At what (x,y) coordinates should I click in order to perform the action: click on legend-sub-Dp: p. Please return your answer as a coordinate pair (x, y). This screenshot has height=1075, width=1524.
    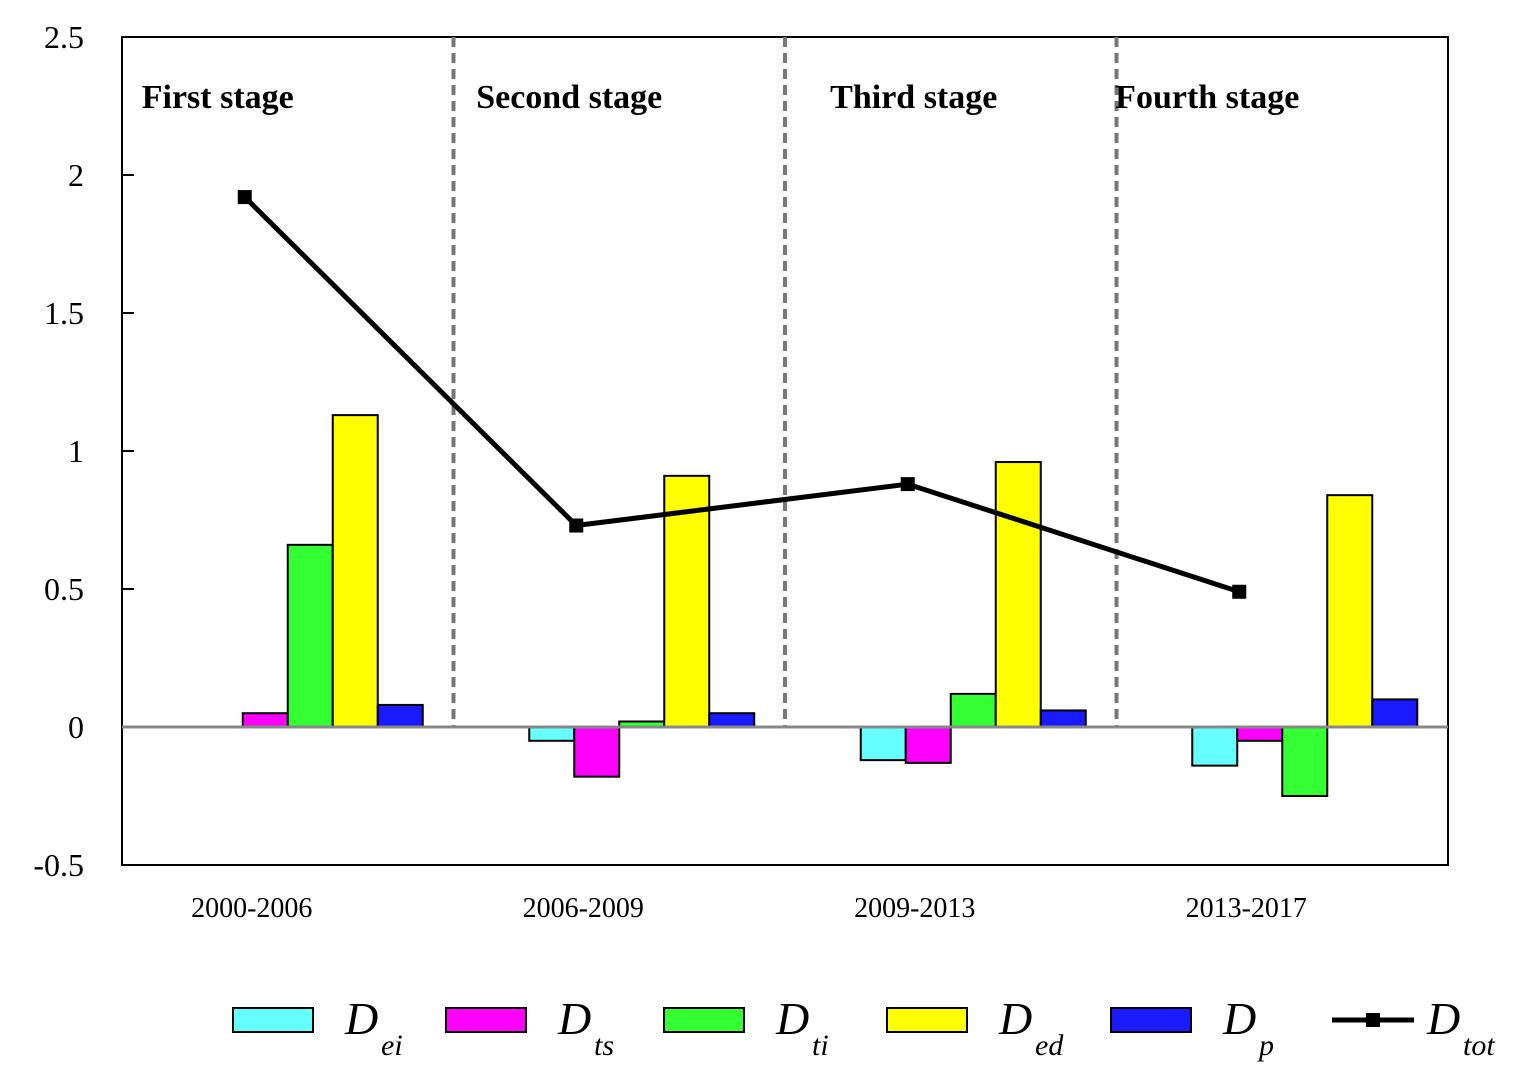
    Looking at the image, I should click on (1265, 1045).